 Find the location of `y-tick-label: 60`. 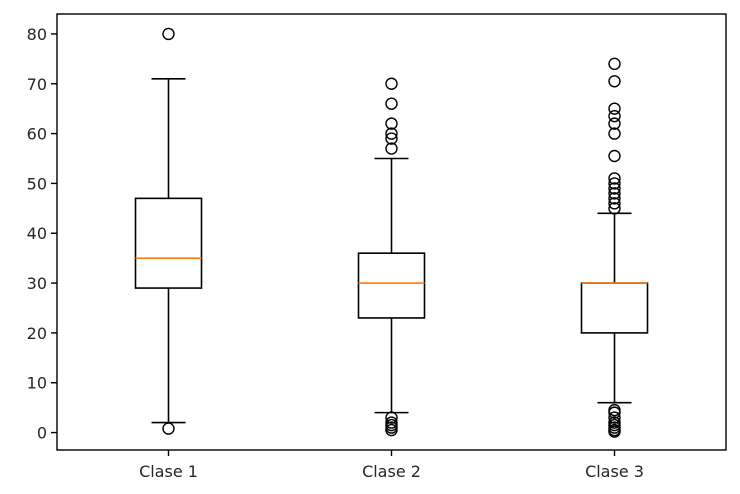

y-tick-label: 60 is located at coordinates (37, 134).